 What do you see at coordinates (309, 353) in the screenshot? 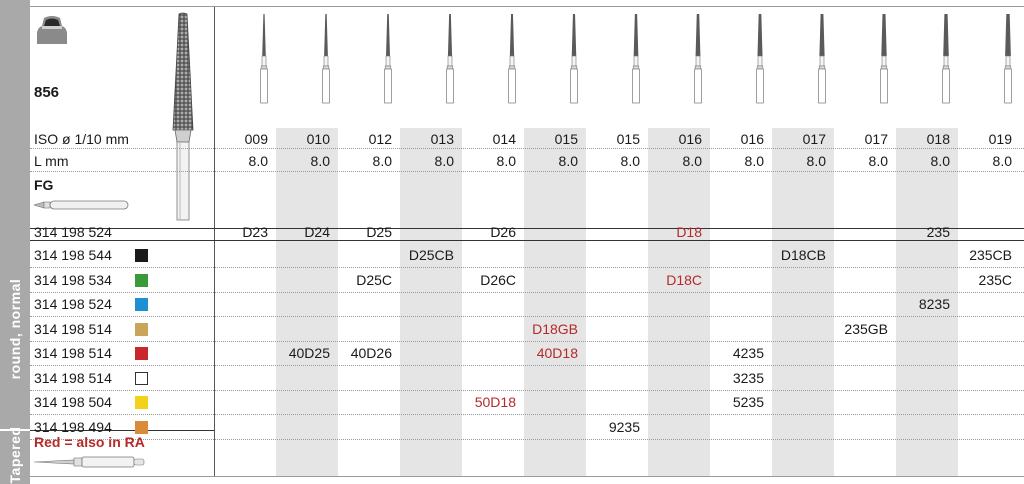
I see `article-code: 40D25` at bounding box center [309, 353].